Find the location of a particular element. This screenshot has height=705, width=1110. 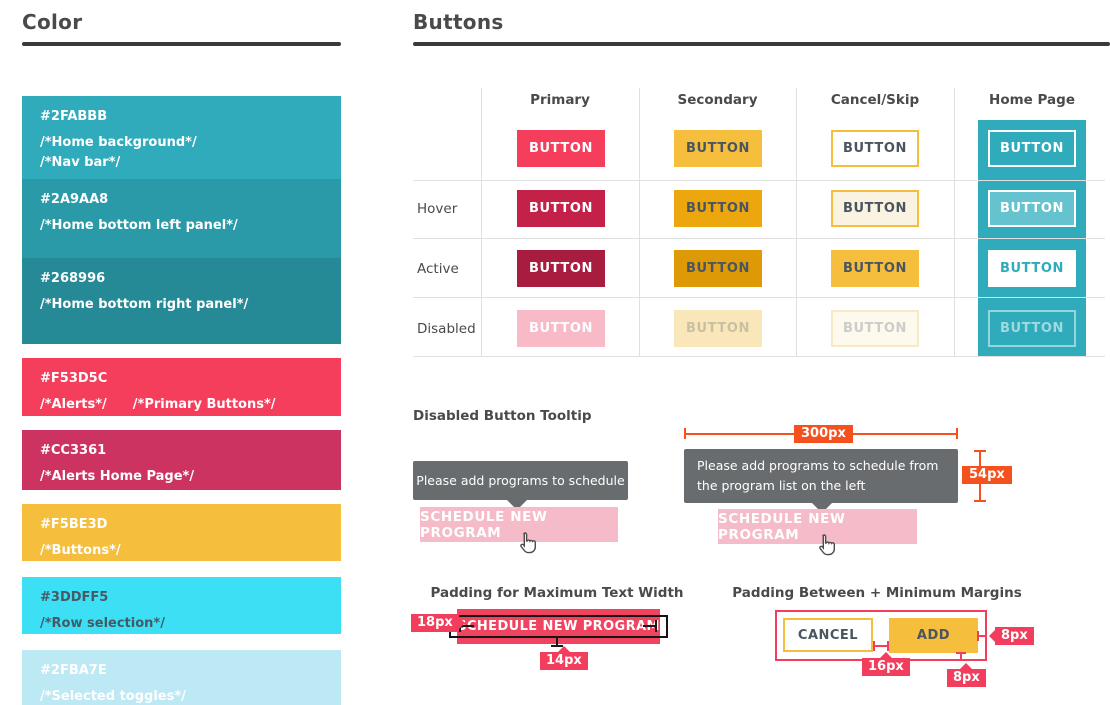

color-swatch: #268996 /*Home bottom right panel*/ is located at coordinates (181, 301).